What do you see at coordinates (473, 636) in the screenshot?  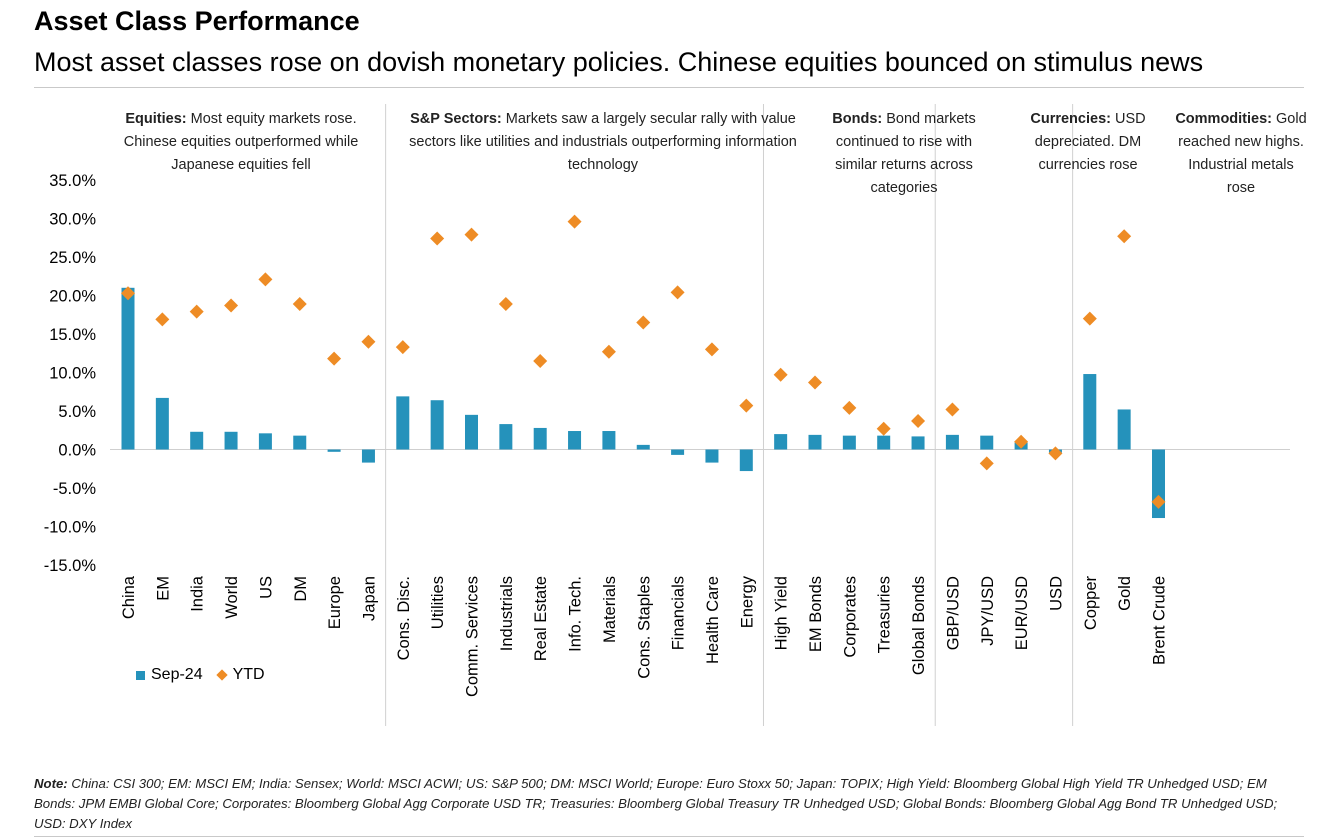 I see `category-label: Comm. Services` at bounding box center [473, 636].